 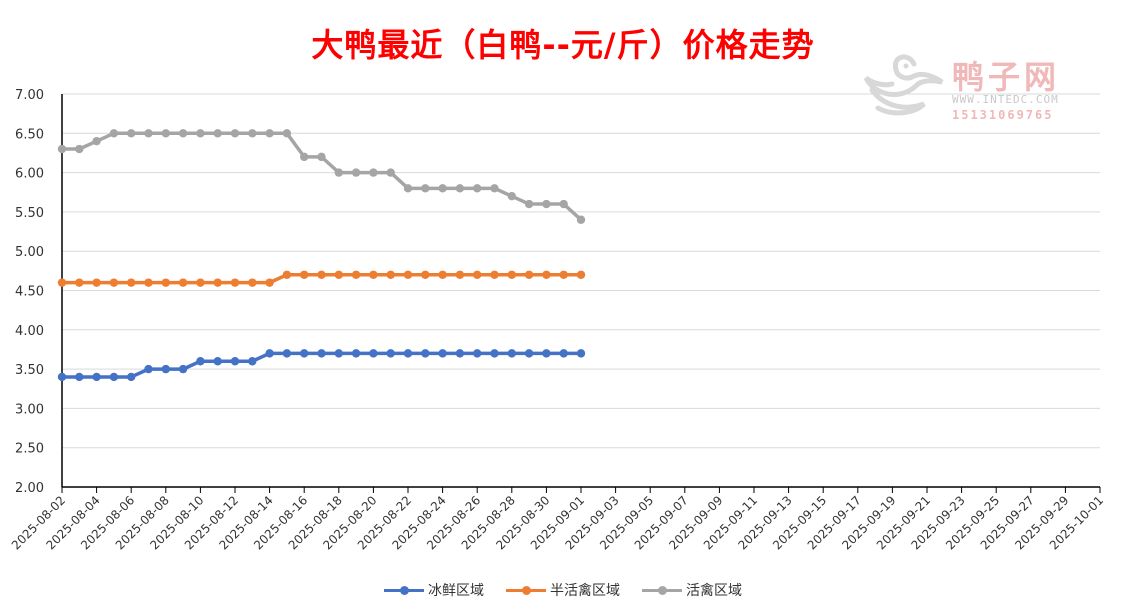 I want to click on legend-label: 活禽区域, so click(x=714, y=591).